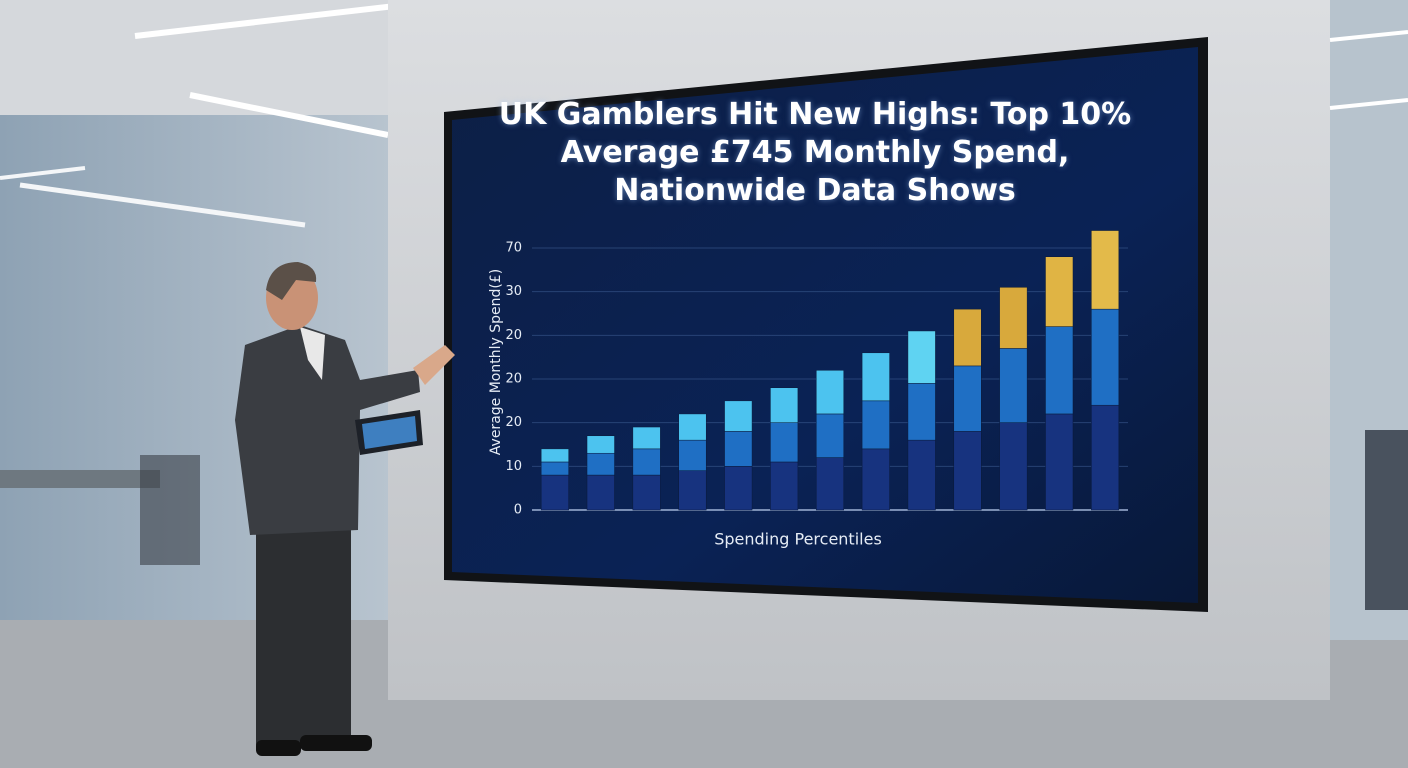  Describe the element at coordinates (80, 479) in the screenshot. I see `desk` at that location.